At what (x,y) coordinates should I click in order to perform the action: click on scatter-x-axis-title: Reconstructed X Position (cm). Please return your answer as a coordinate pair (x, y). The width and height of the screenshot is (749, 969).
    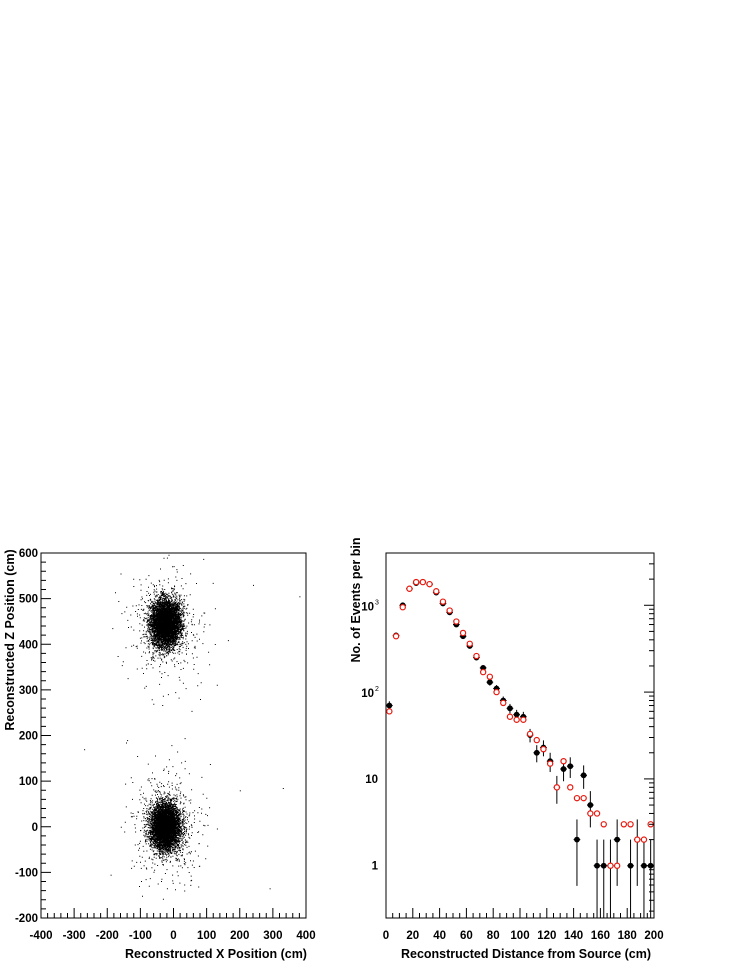
    Looking at the image, I should click on (216, 954).